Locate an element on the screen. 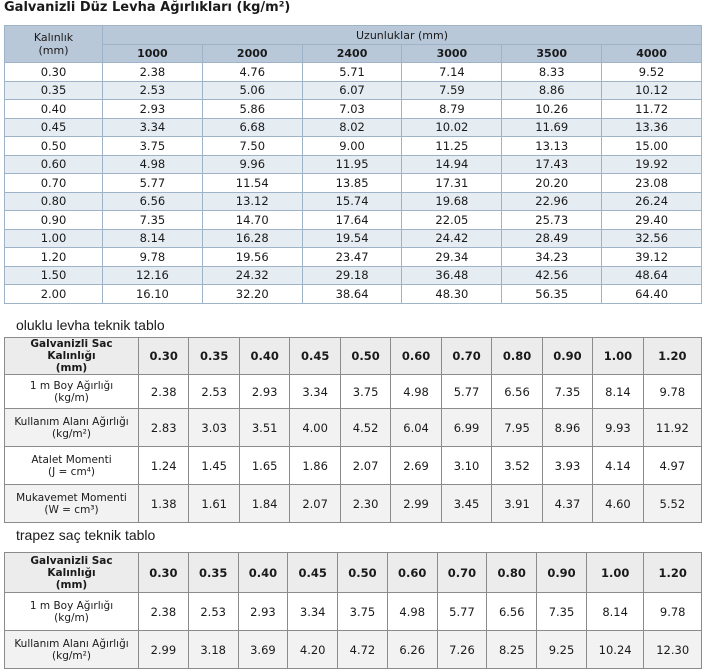  table-row: 0.40 2.93 5.86 7.03 8.79 10.26 11.72 is located at coordinates (353, 109).